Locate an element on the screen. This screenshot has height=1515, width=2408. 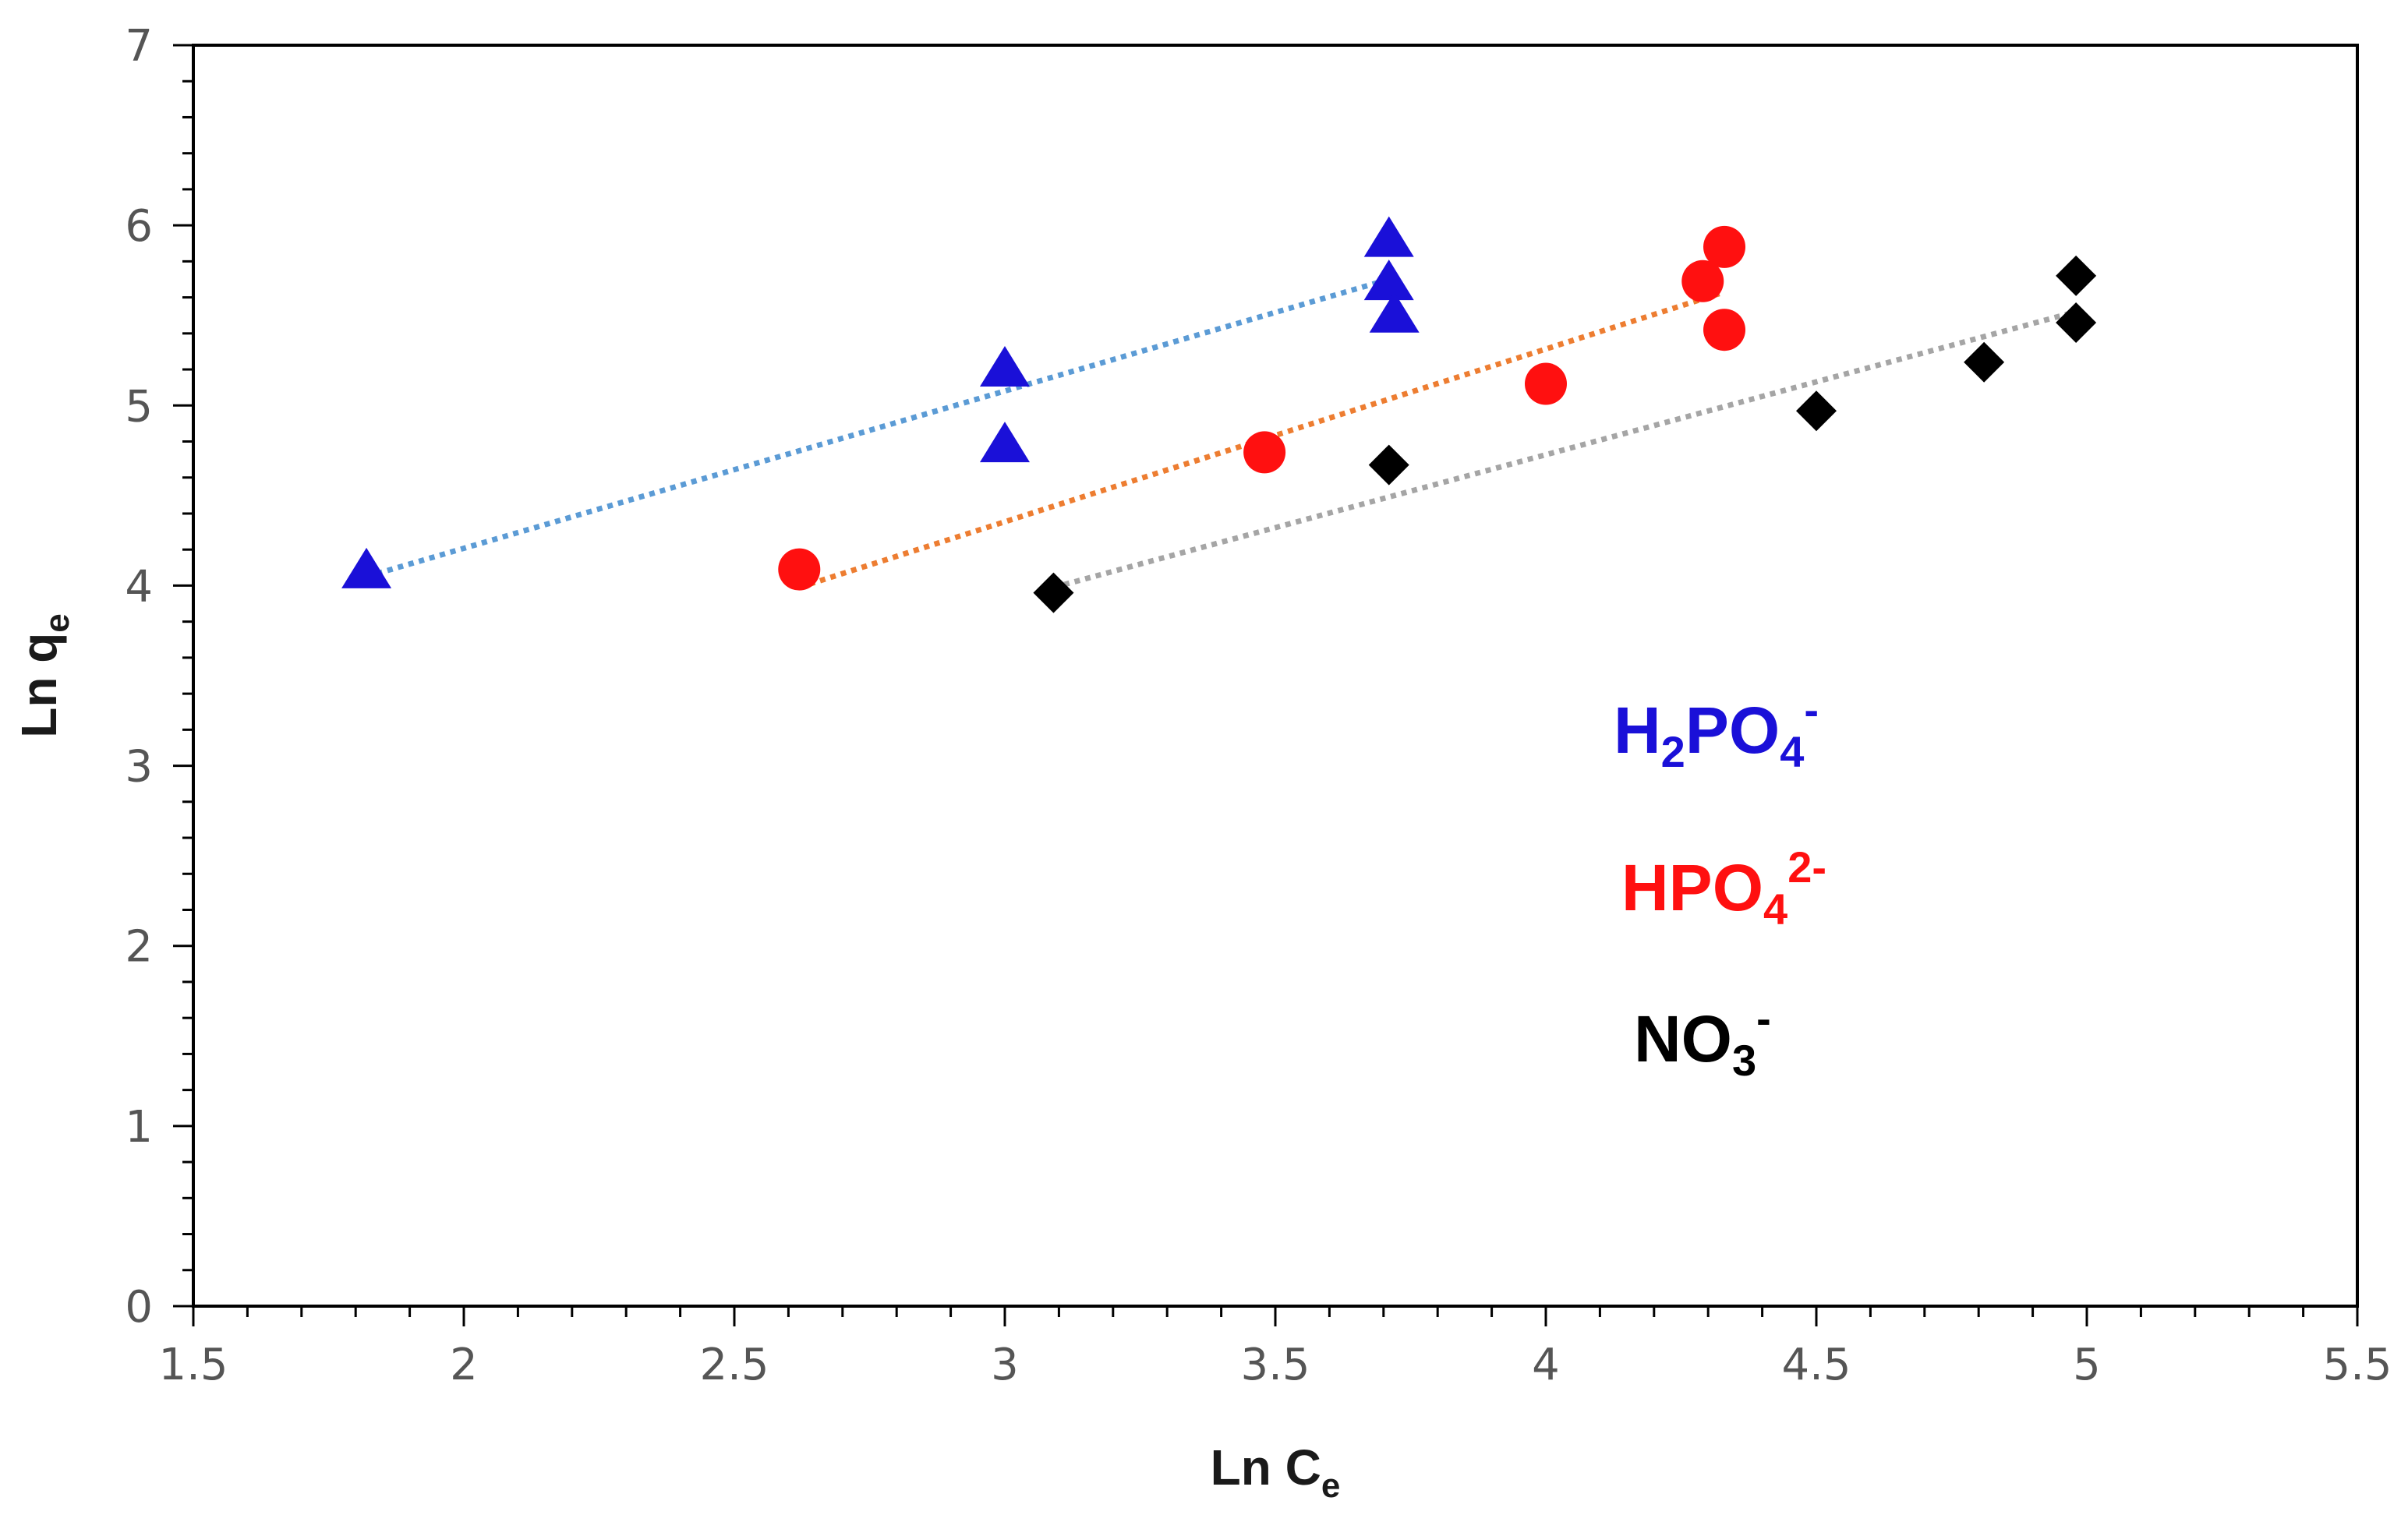
y-tick-label: 7 is located at coordinates (139, 46).